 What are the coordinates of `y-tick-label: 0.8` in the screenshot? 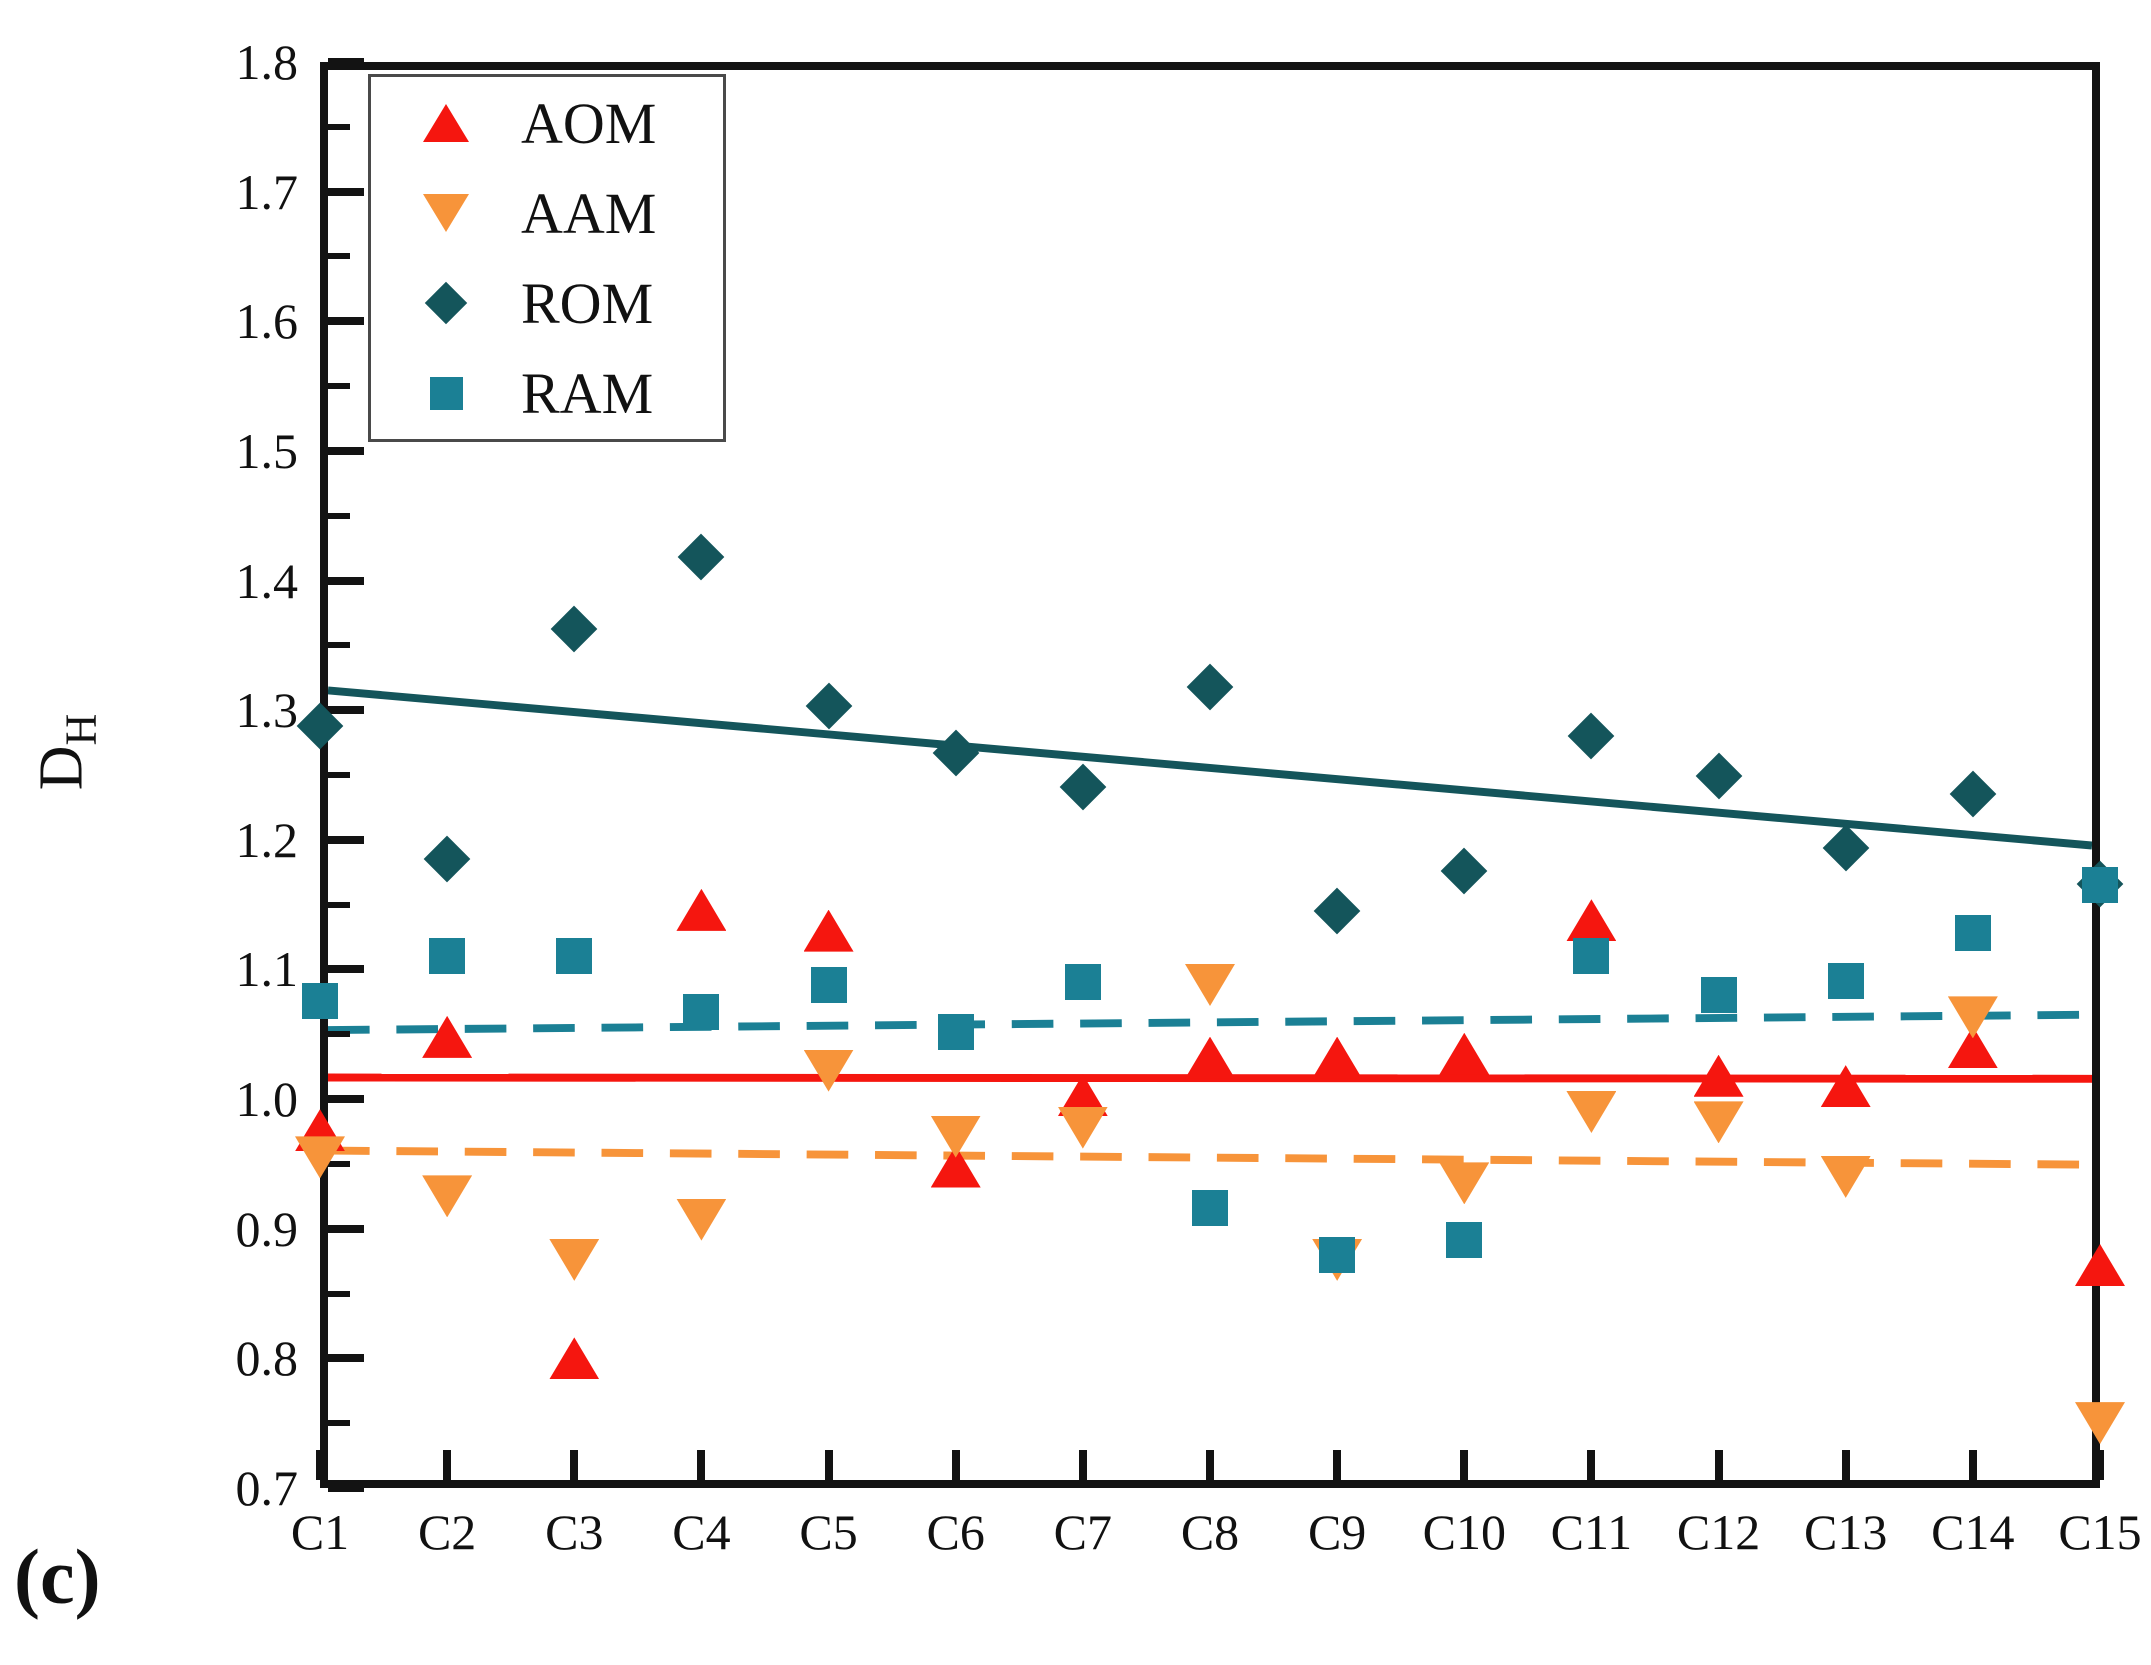 It's located at (267, 1358).